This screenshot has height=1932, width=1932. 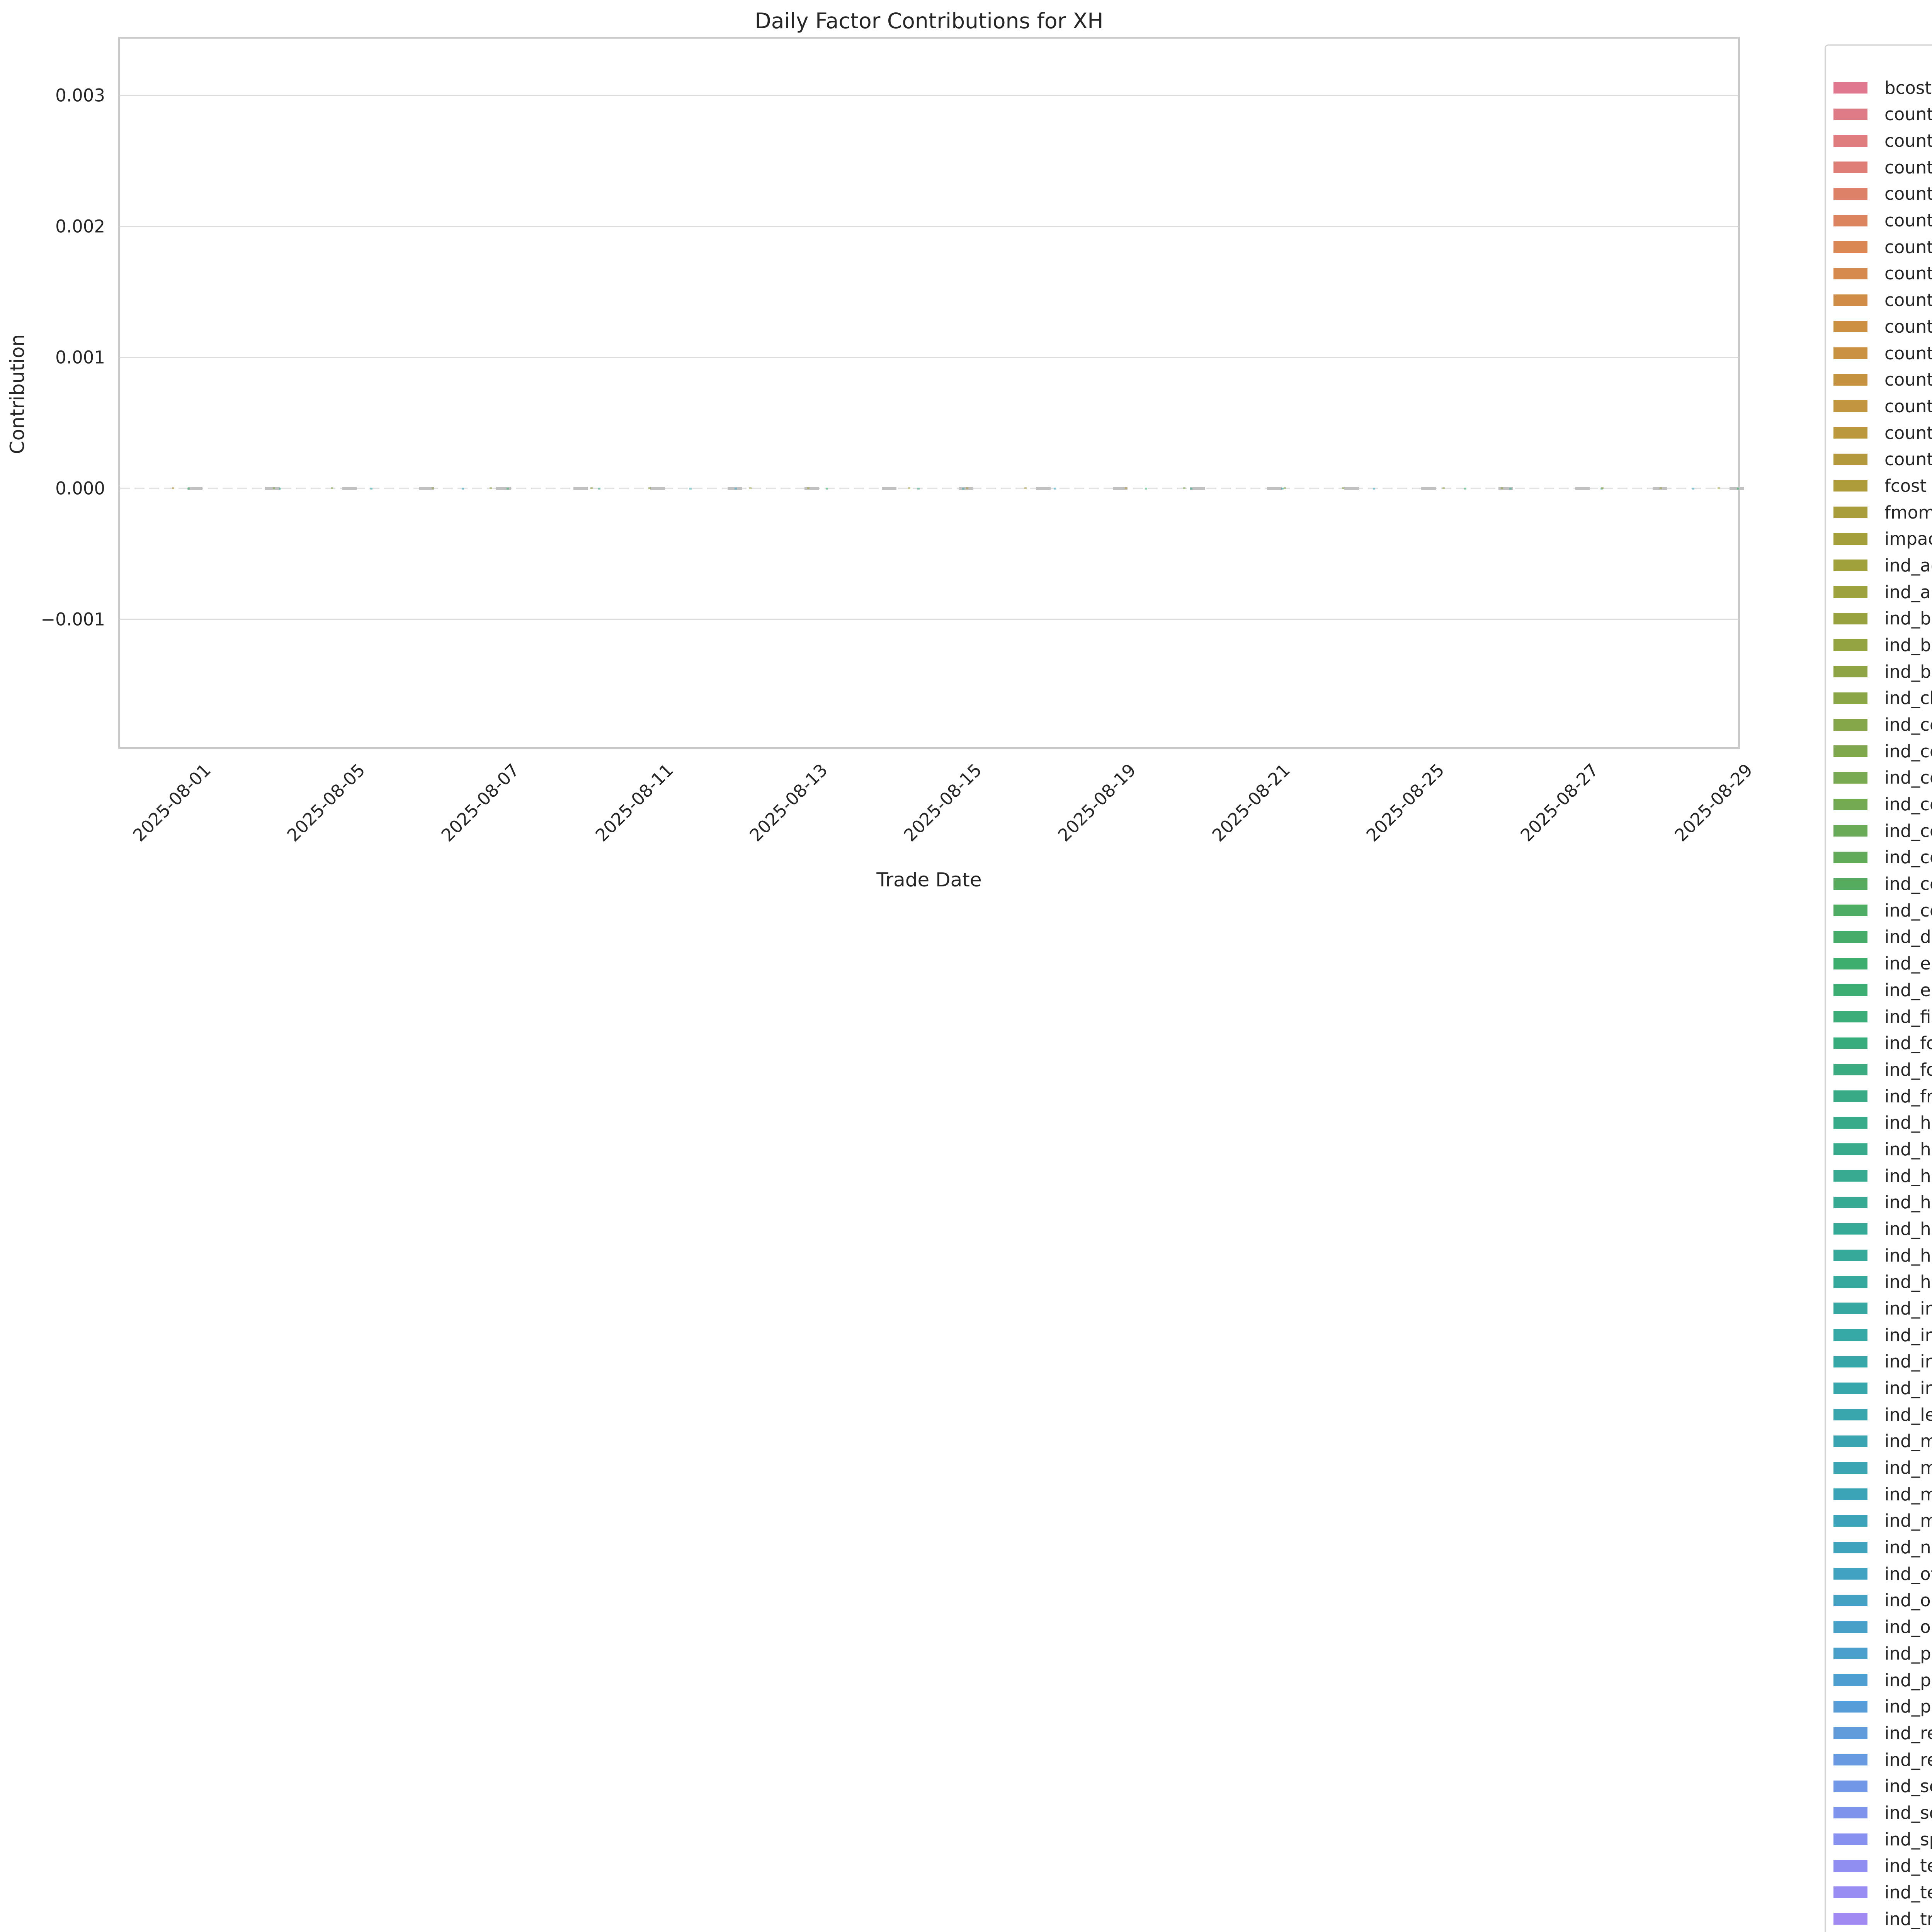 I want to click on legend-label: ind_electronic_equipment, so click(x=1908, y=990).